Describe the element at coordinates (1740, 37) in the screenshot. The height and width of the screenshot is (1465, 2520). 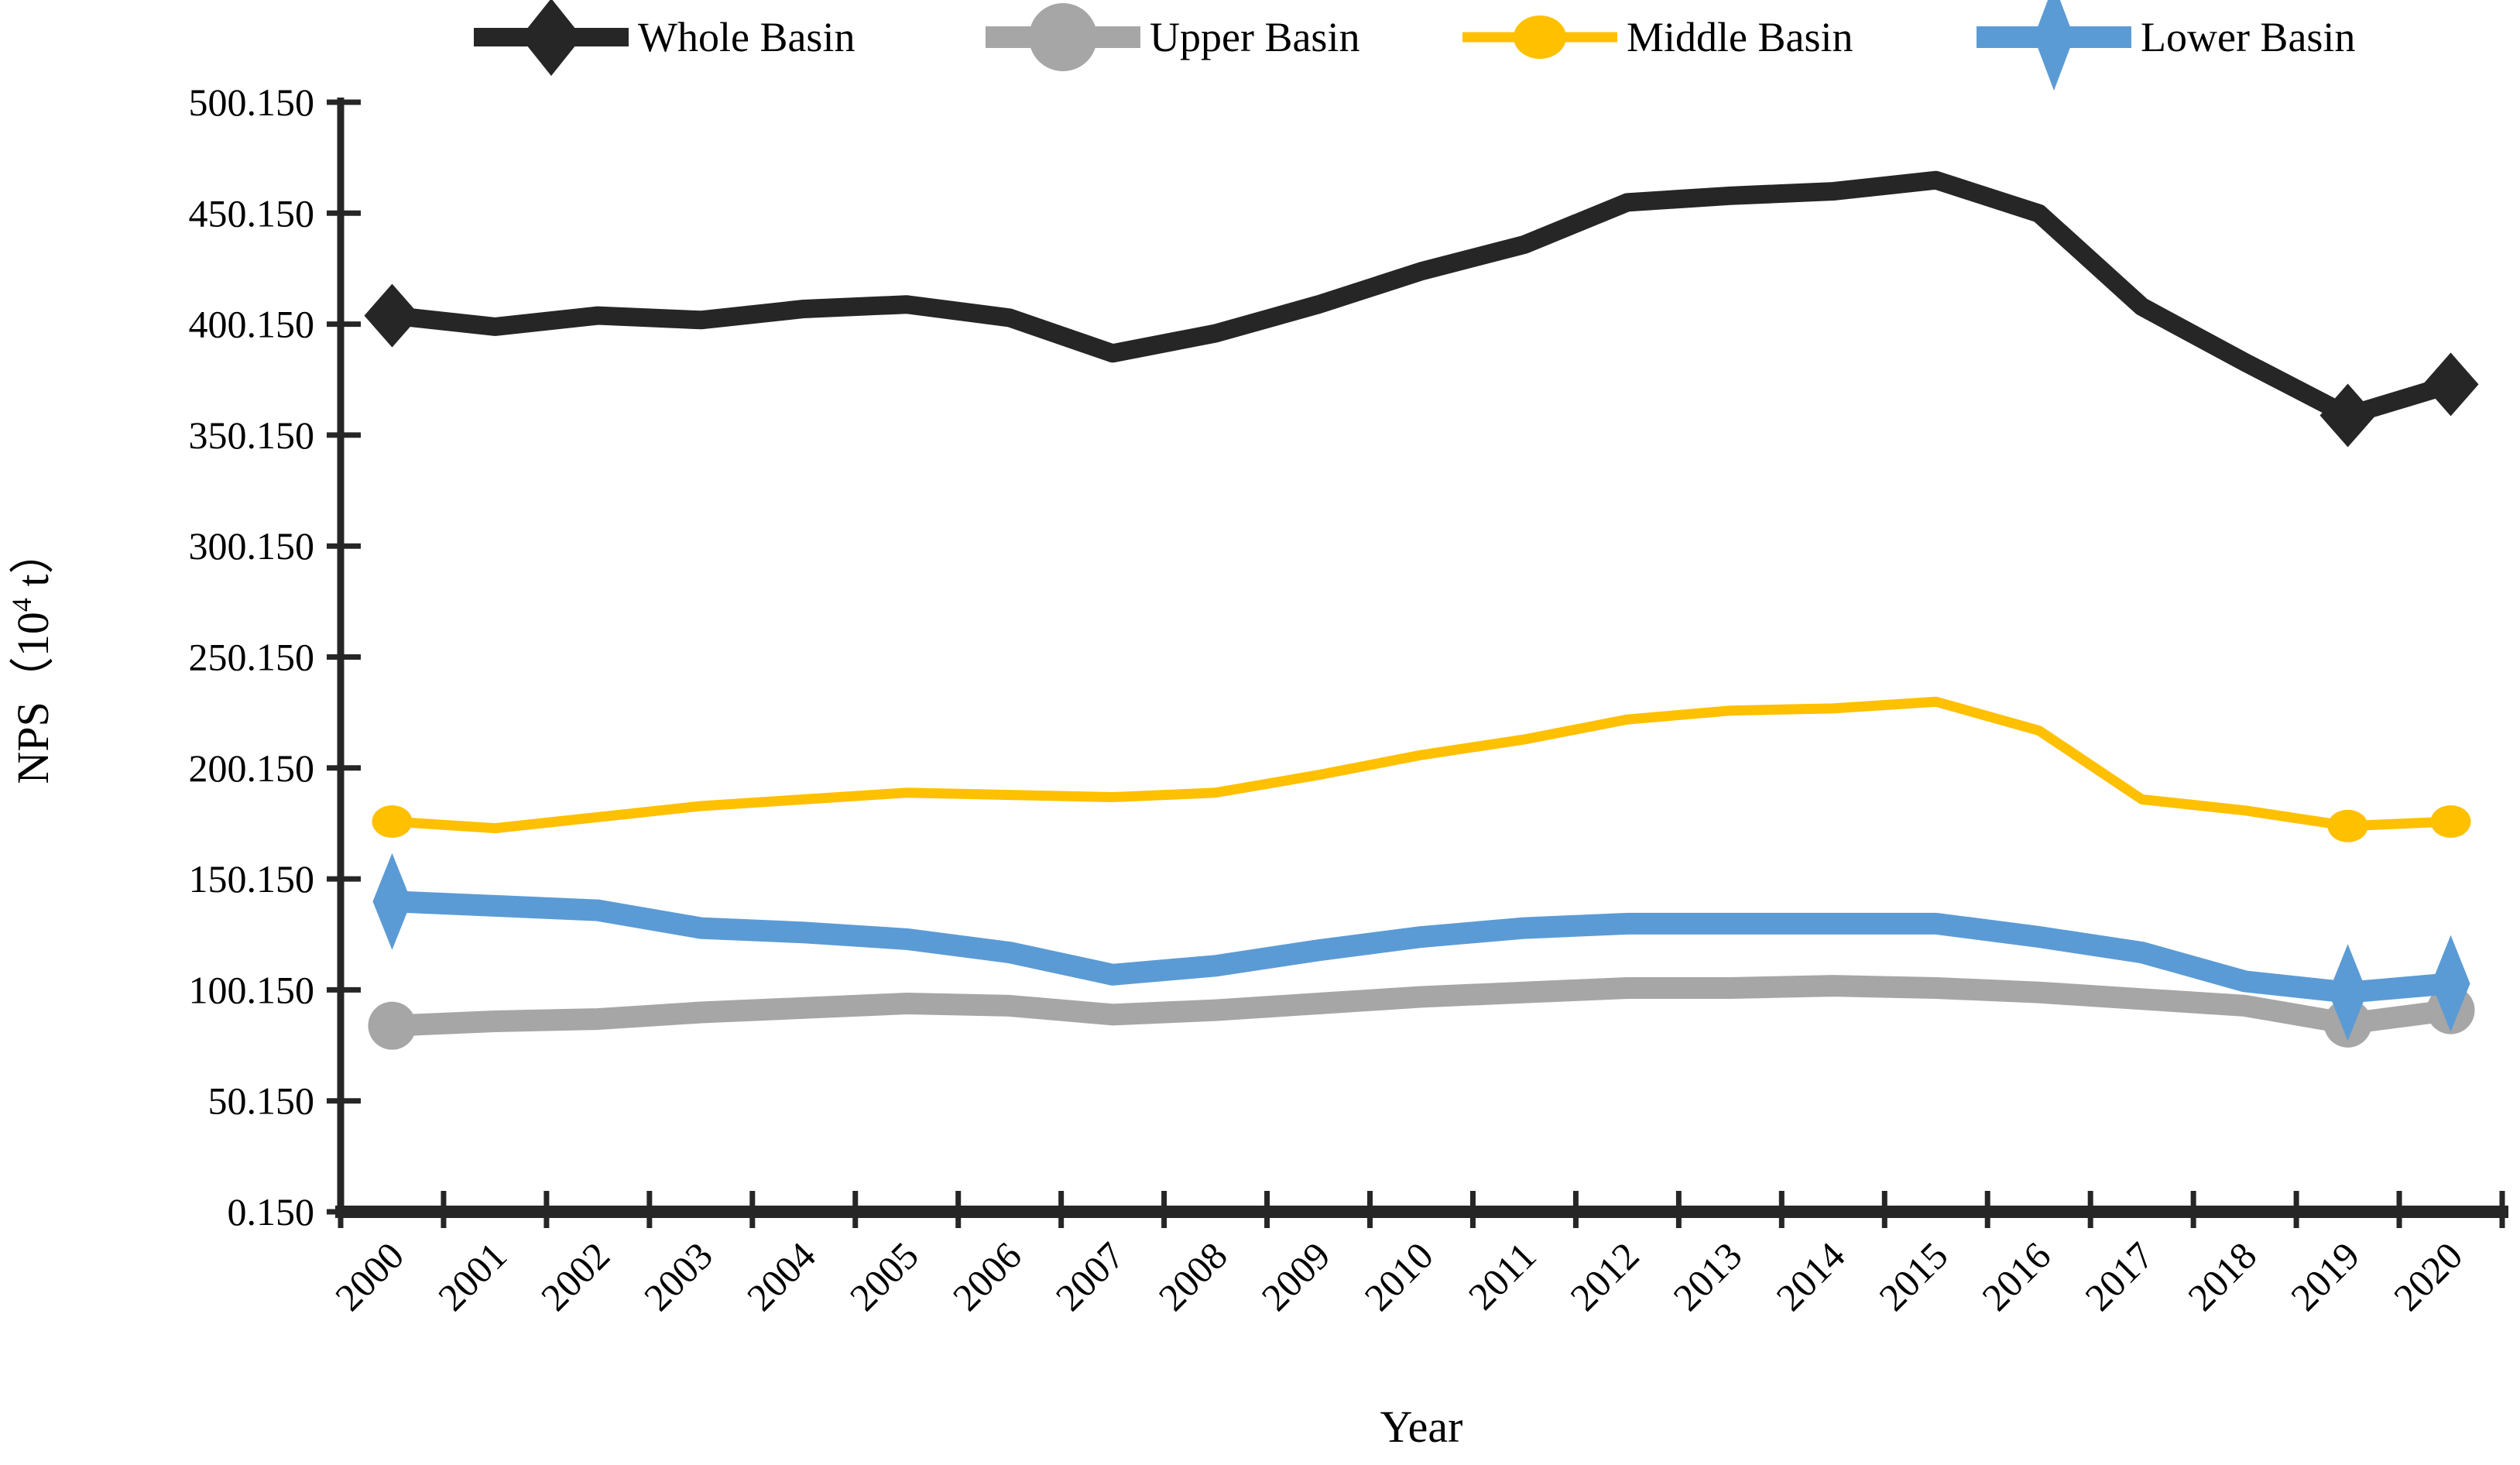
I see `legend-label: Middle Basin` at that location.